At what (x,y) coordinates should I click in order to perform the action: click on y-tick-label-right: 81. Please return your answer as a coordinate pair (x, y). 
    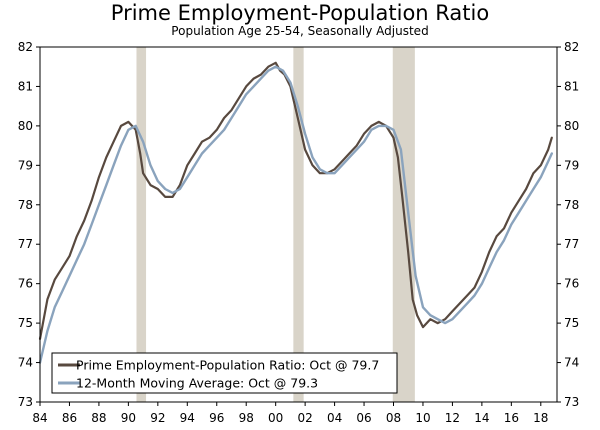
    Looking at the image, I should click on (571, 86).